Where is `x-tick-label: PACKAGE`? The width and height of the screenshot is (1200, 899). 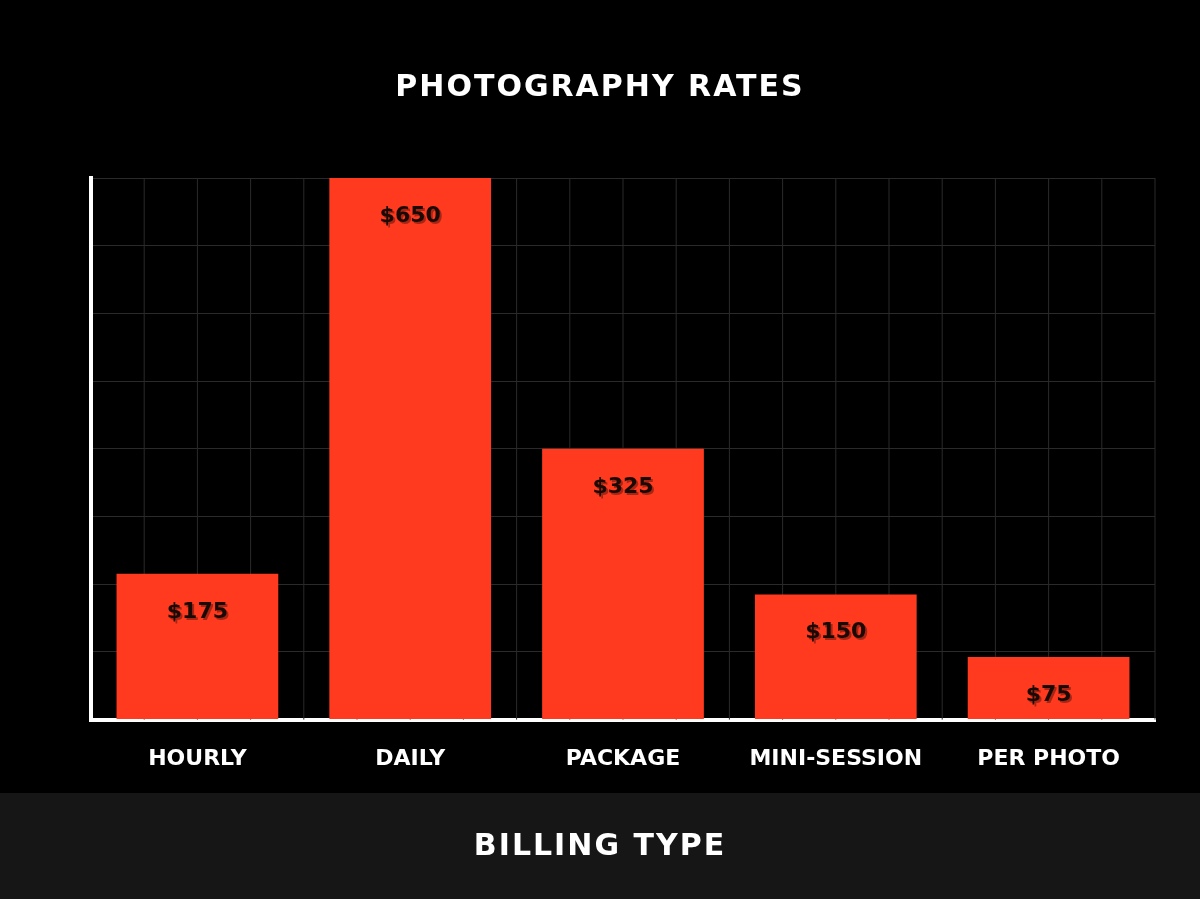 x-tick-label: PACKAGE is located at coordinates (623, 757).